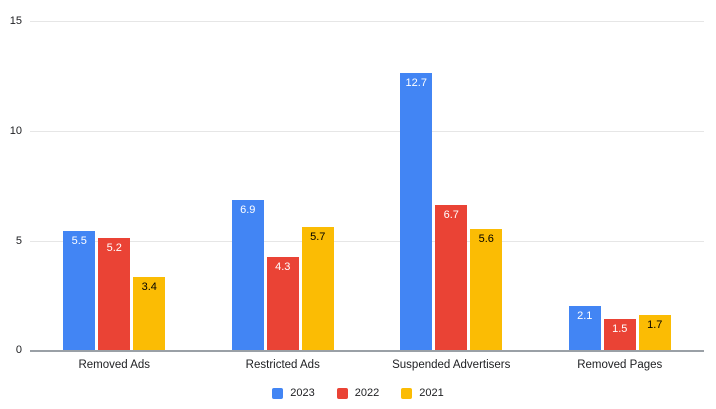 The image size is (716, 409). What do you see at coordinates (357, 131) in the screenshot?
I see `gridline-10: 10` at bounding box center [357, 131].